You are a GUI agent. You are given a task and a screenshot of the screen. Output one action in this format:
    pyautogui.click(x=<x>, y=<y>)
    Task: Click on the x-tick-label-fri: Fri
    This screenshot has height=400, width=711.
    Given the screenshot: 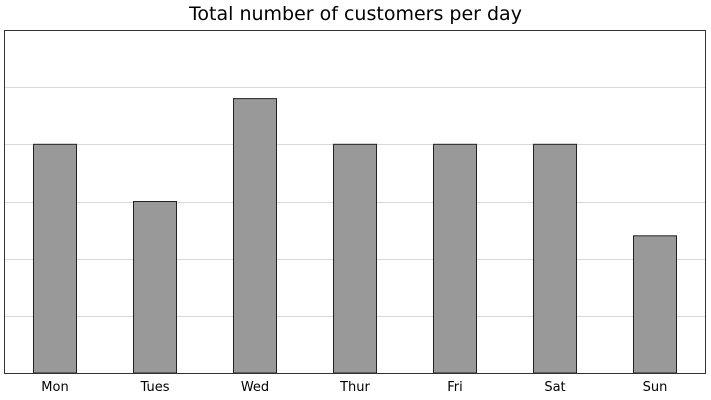 What is the action you would take?
    pyautogui.click(x=455, y=387)
    